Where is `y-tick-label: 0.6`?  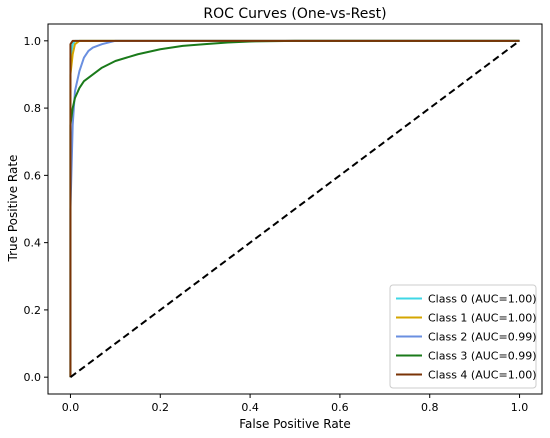
y-tick-label: 0.6 is located at coordinates (33, 175).